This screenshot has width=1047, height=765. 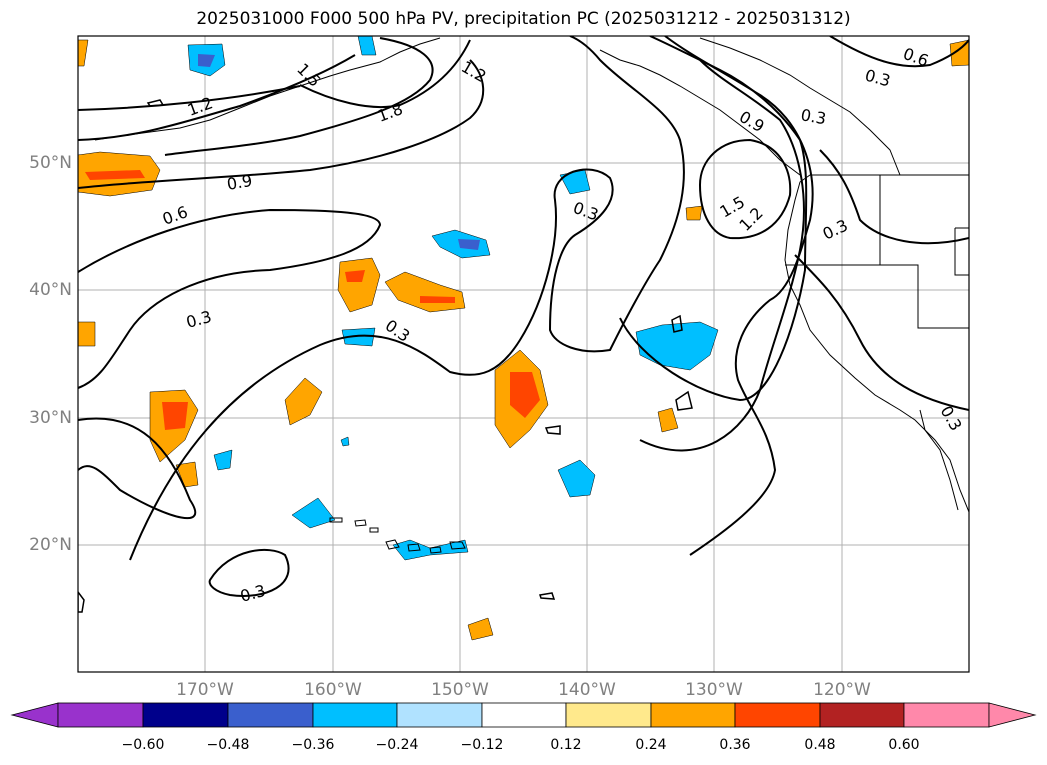 I want to click on colorbar-tick-label: −0.60, so click(x=143, y=745).